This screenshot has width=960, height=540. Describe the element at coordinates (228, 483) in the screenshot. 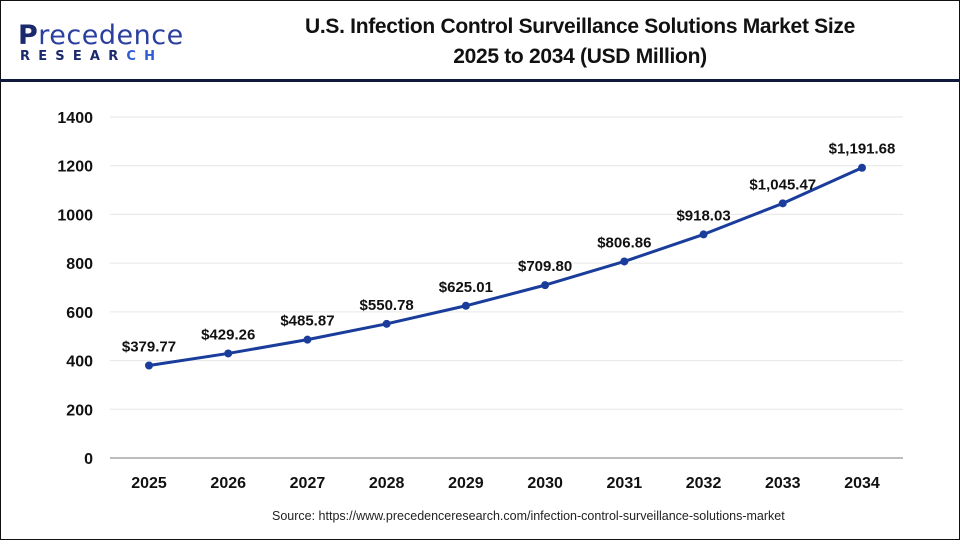

I see `x-tick-label: 2026` at that location.